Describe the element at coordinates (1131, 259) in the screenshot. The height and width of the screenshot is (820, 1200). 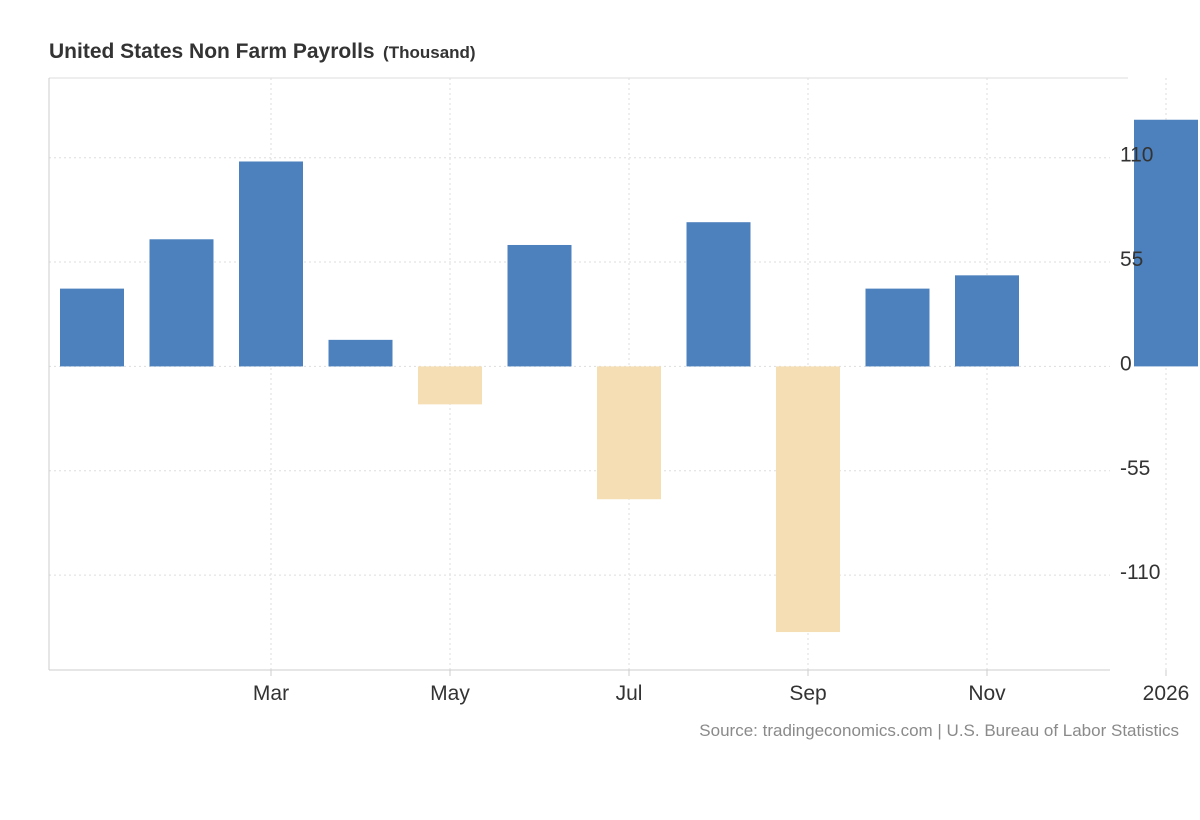
I see `y-tick-label: 55` at that location.